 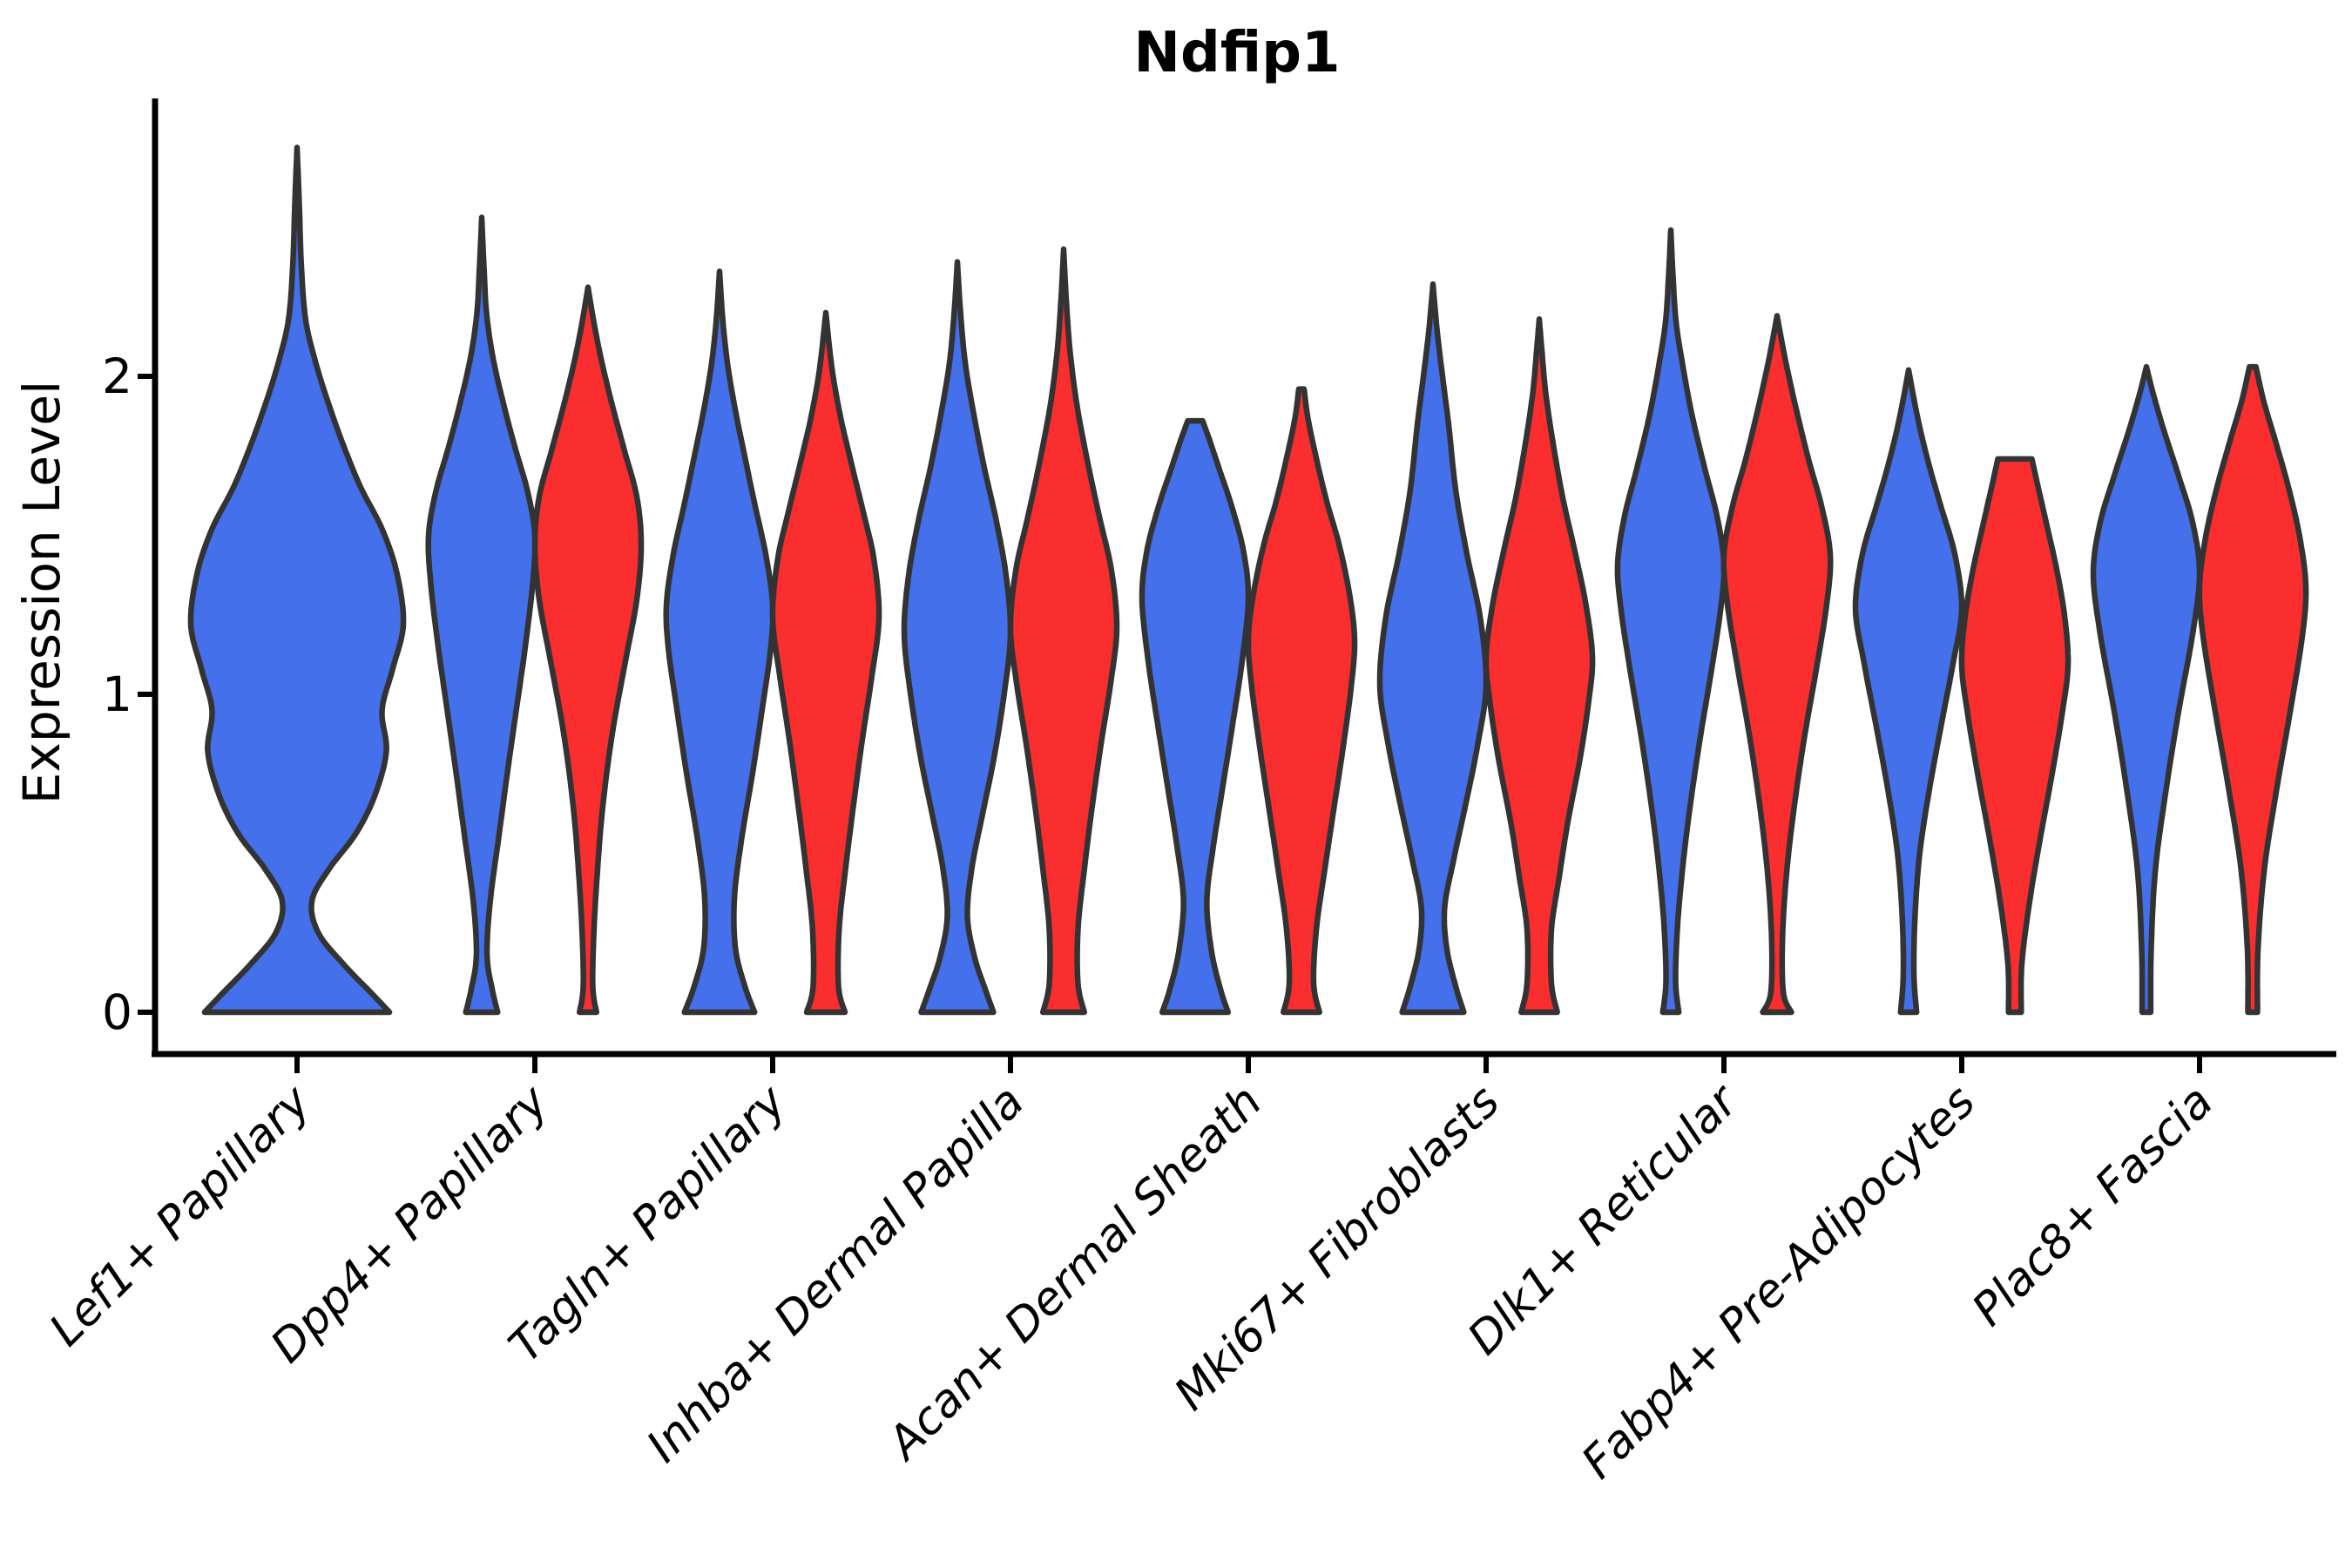 What do you see at coordinates (1779, 1283) in the screenshot?
I see `x-tick-label: Fabp4+ Pre-Adipocytes` at bounding box center [1779, 1283].